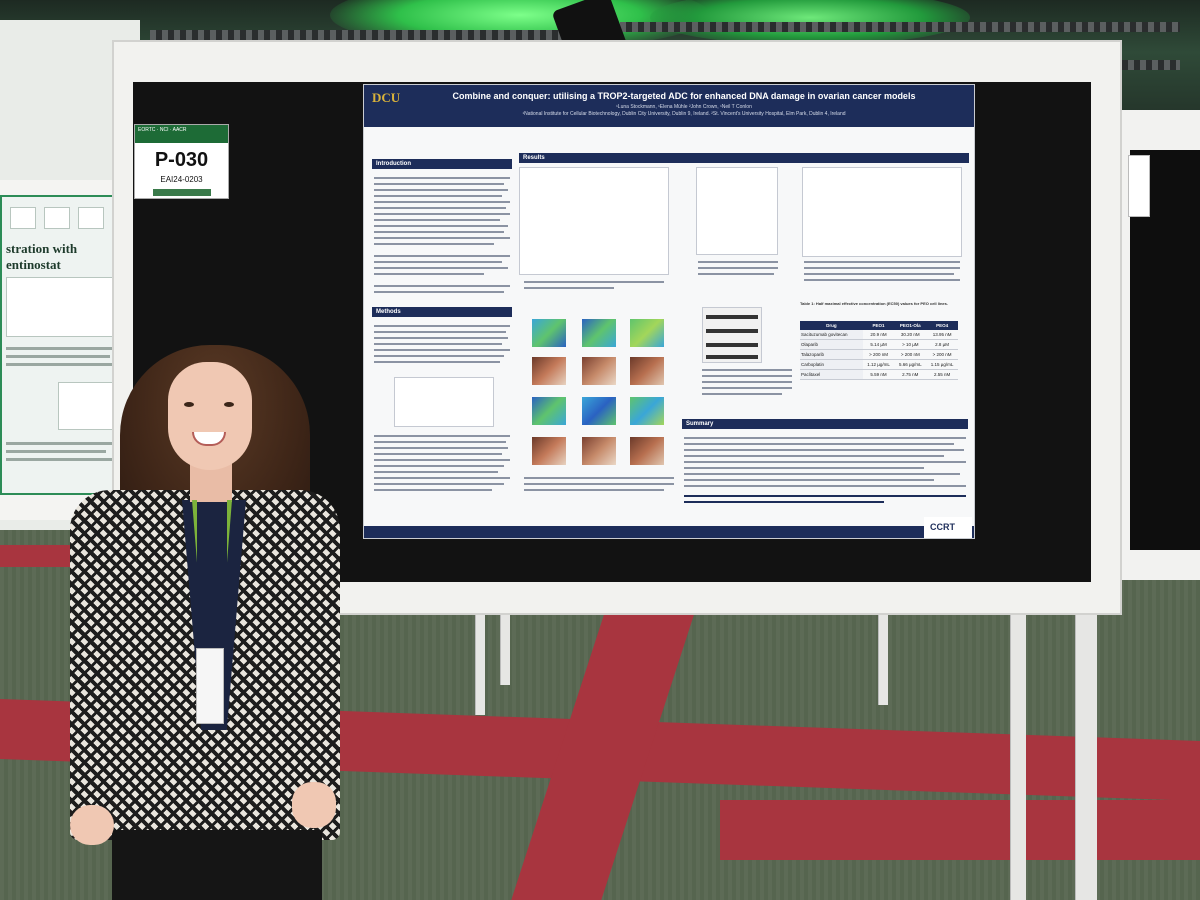  I want to click on neighbor-poster: stration with entinostat, so click(61, 345).